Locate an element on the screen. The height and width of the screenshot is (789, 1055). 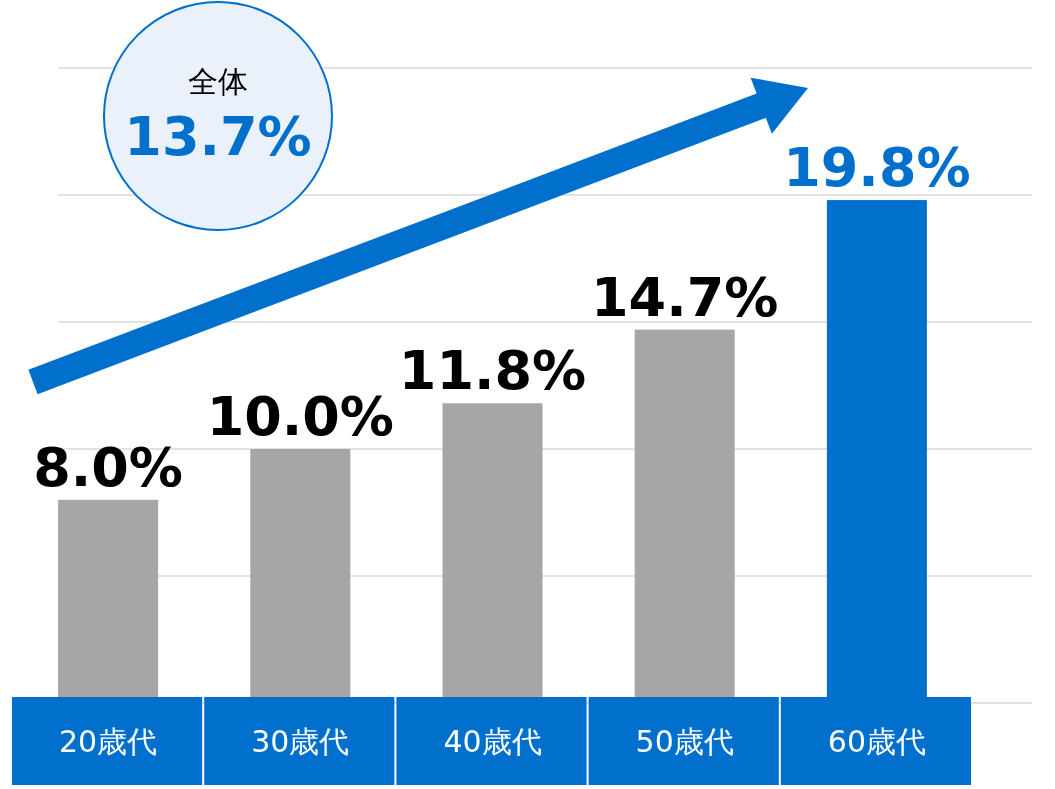
x-tick-label: 40歳代 is located at coordinates (492, 741).